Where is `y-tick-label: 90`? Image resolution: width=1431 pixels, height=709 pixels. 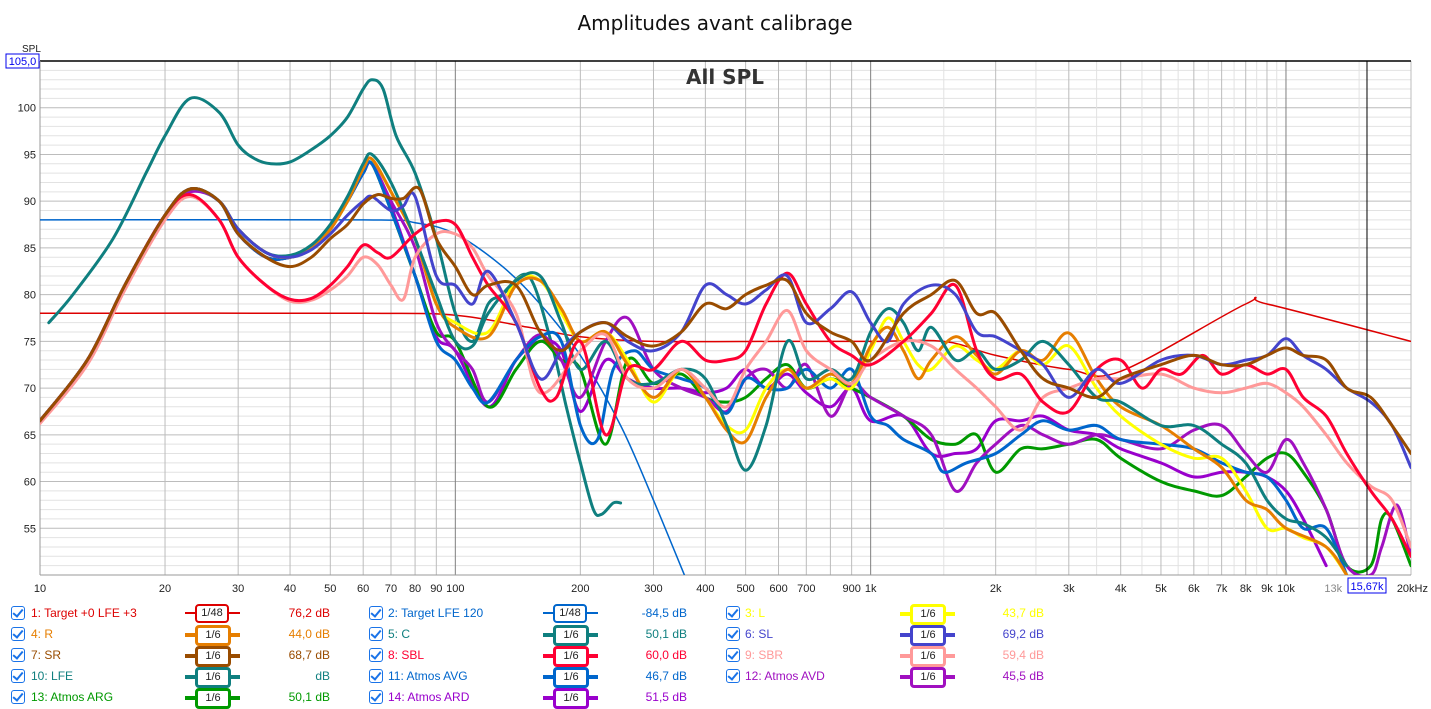 y-tick-label: 90 is located at coordinates (30, 202).